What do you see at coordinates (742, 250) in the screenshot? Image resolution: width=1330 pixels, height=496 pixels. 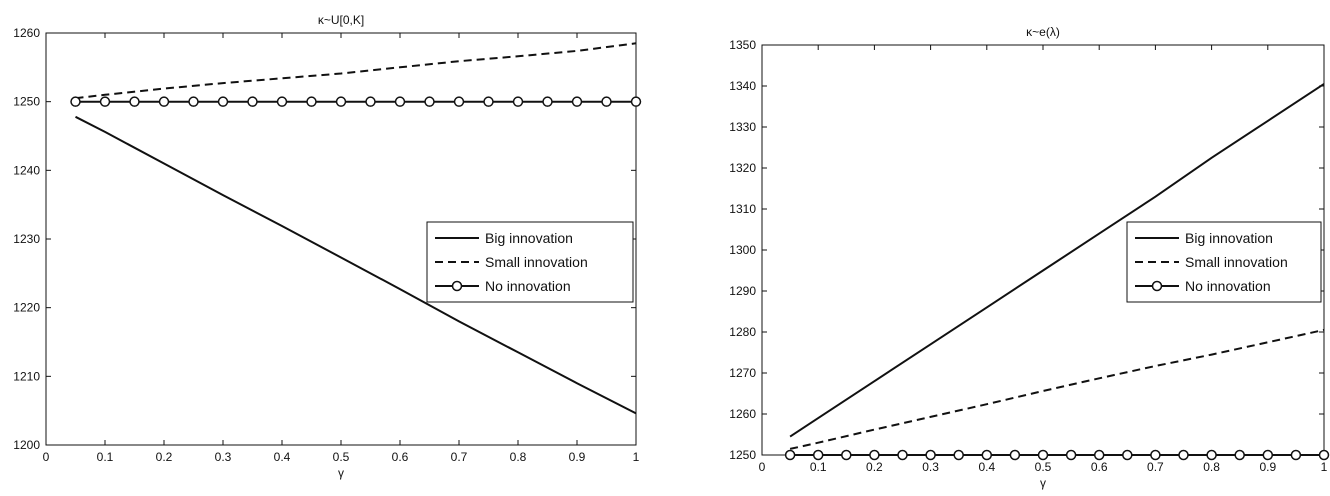 I see `y-tick-label: 1300` at bounding box center [742, 250].